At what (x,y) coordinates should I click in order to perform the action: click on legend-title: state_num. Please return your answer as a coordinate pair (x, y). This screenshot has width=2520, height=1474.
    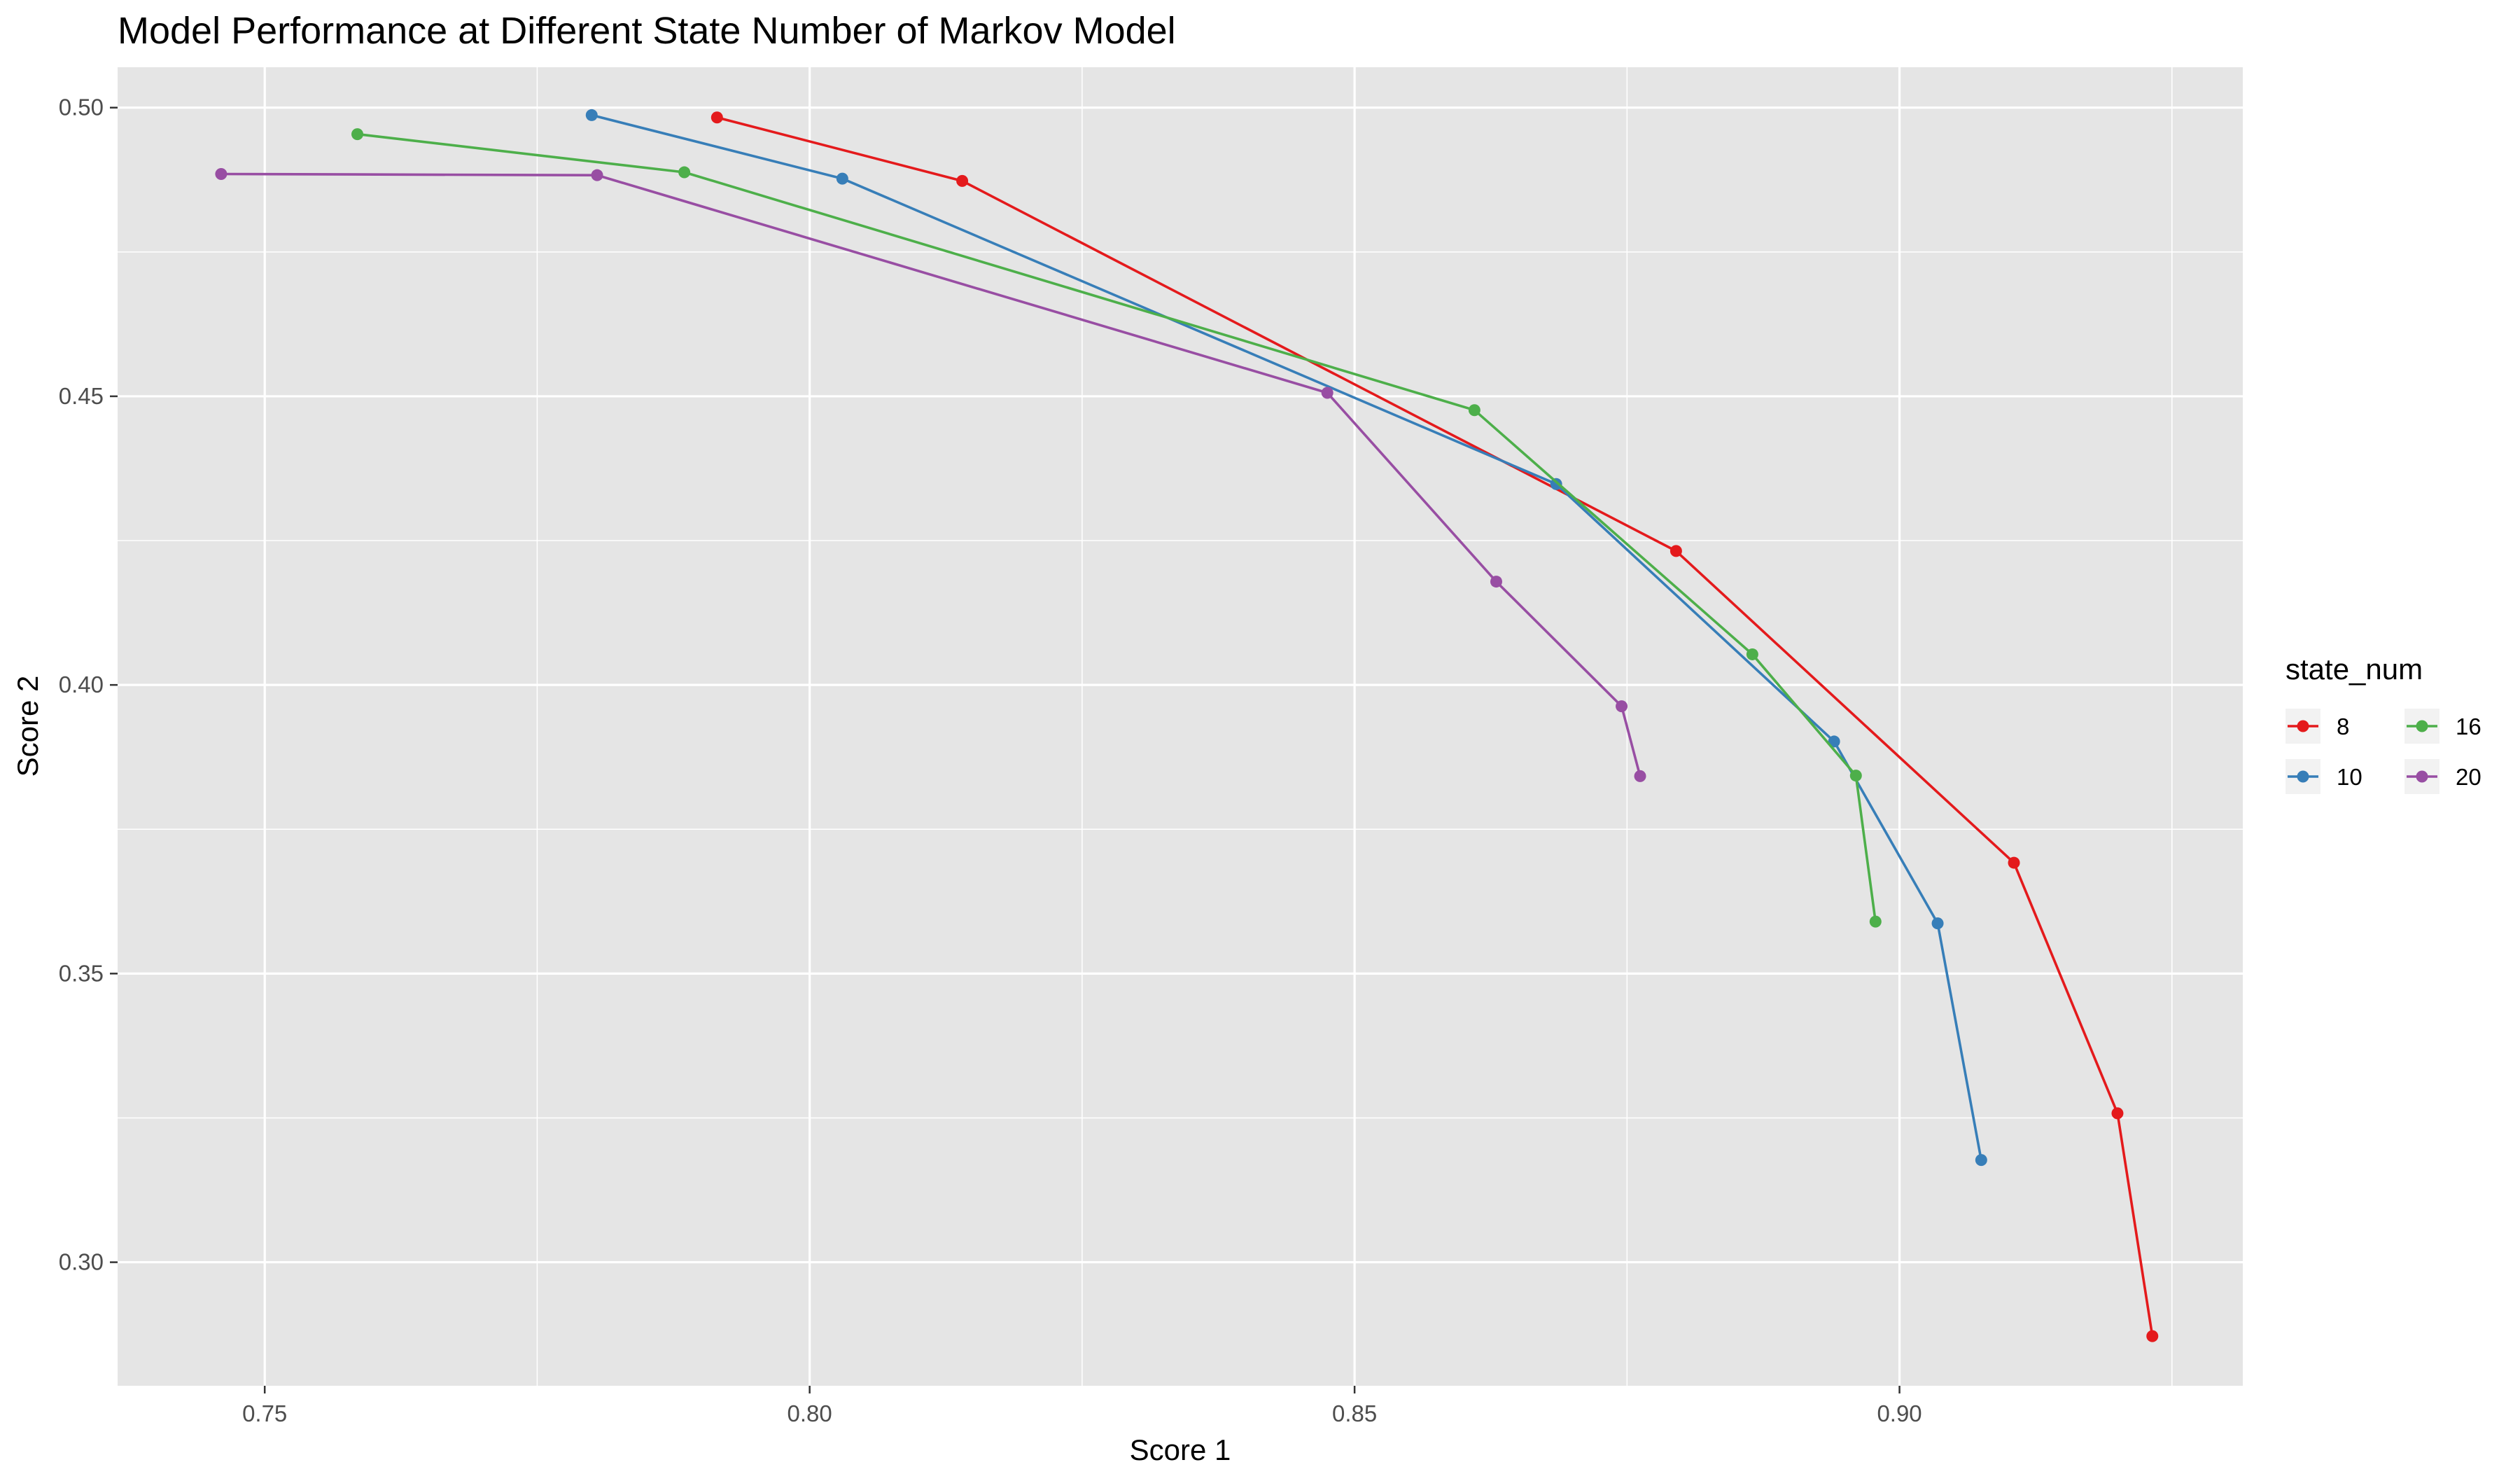
    Looking at the image, I should click on (2354, 669).